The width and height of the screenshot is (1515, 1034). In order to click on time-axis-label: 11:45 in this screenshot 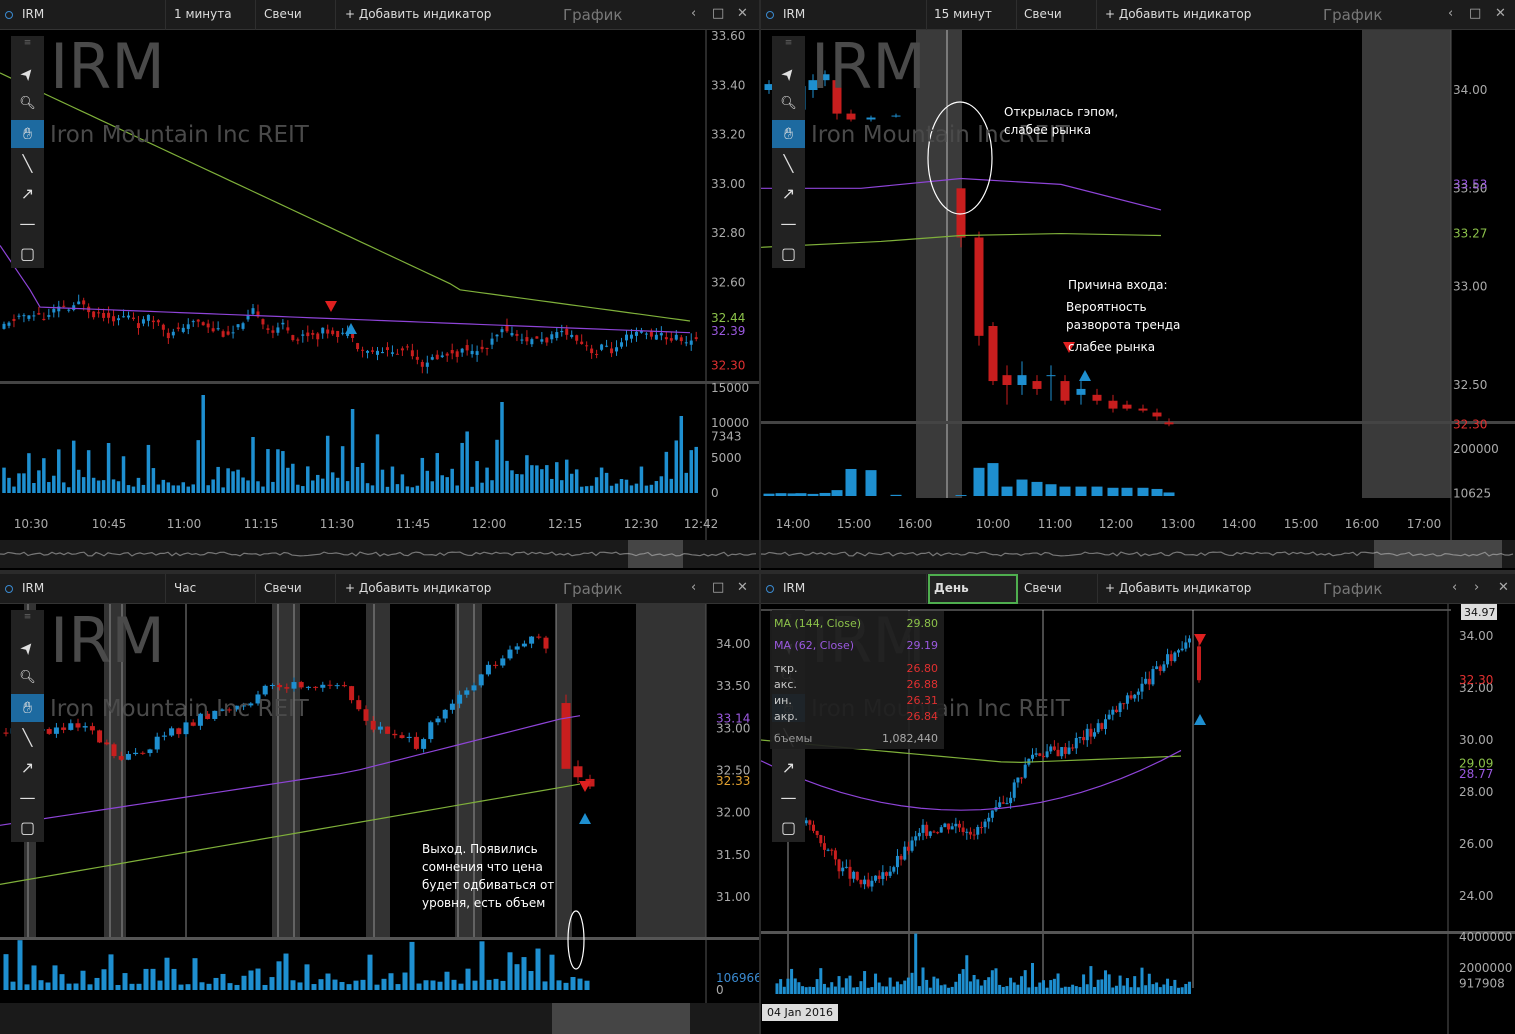, I will do `click(413, 524)`.